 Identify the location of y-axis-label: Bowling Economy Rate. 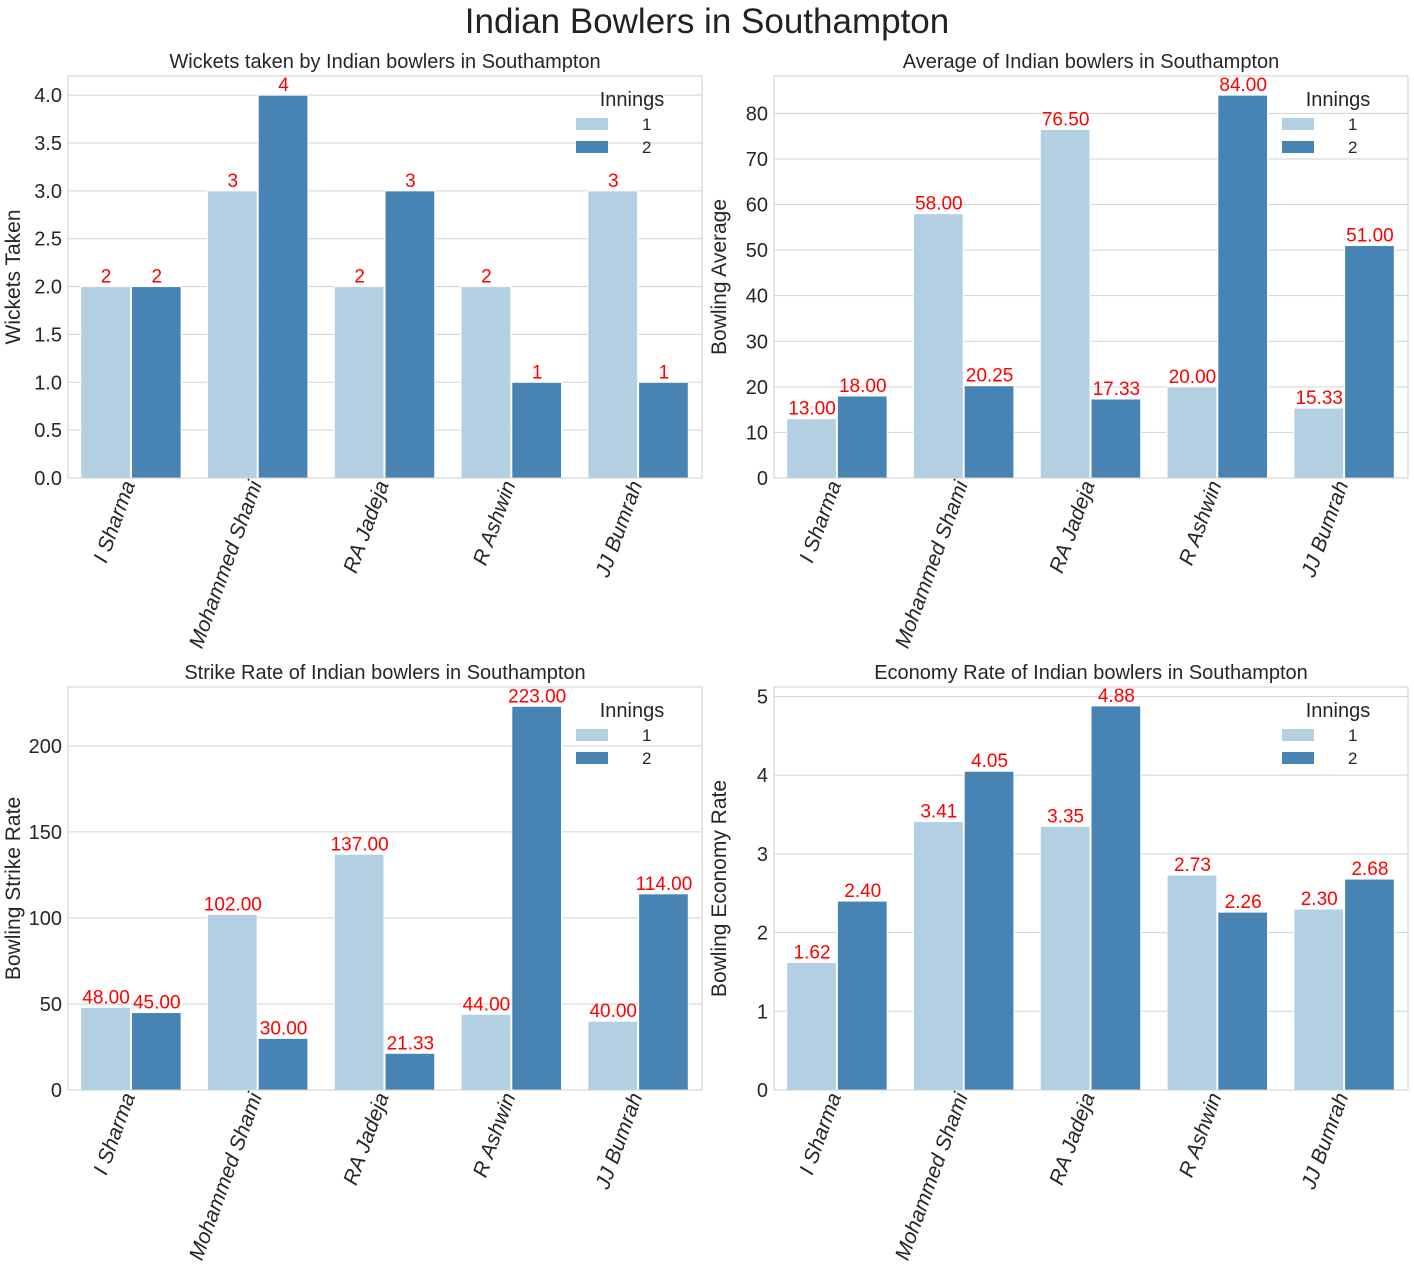
(719, 888).